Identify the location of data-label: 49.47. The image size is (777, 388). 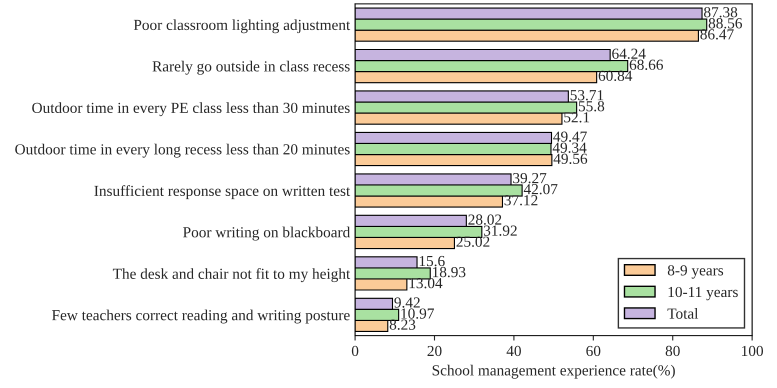
(570, 137).